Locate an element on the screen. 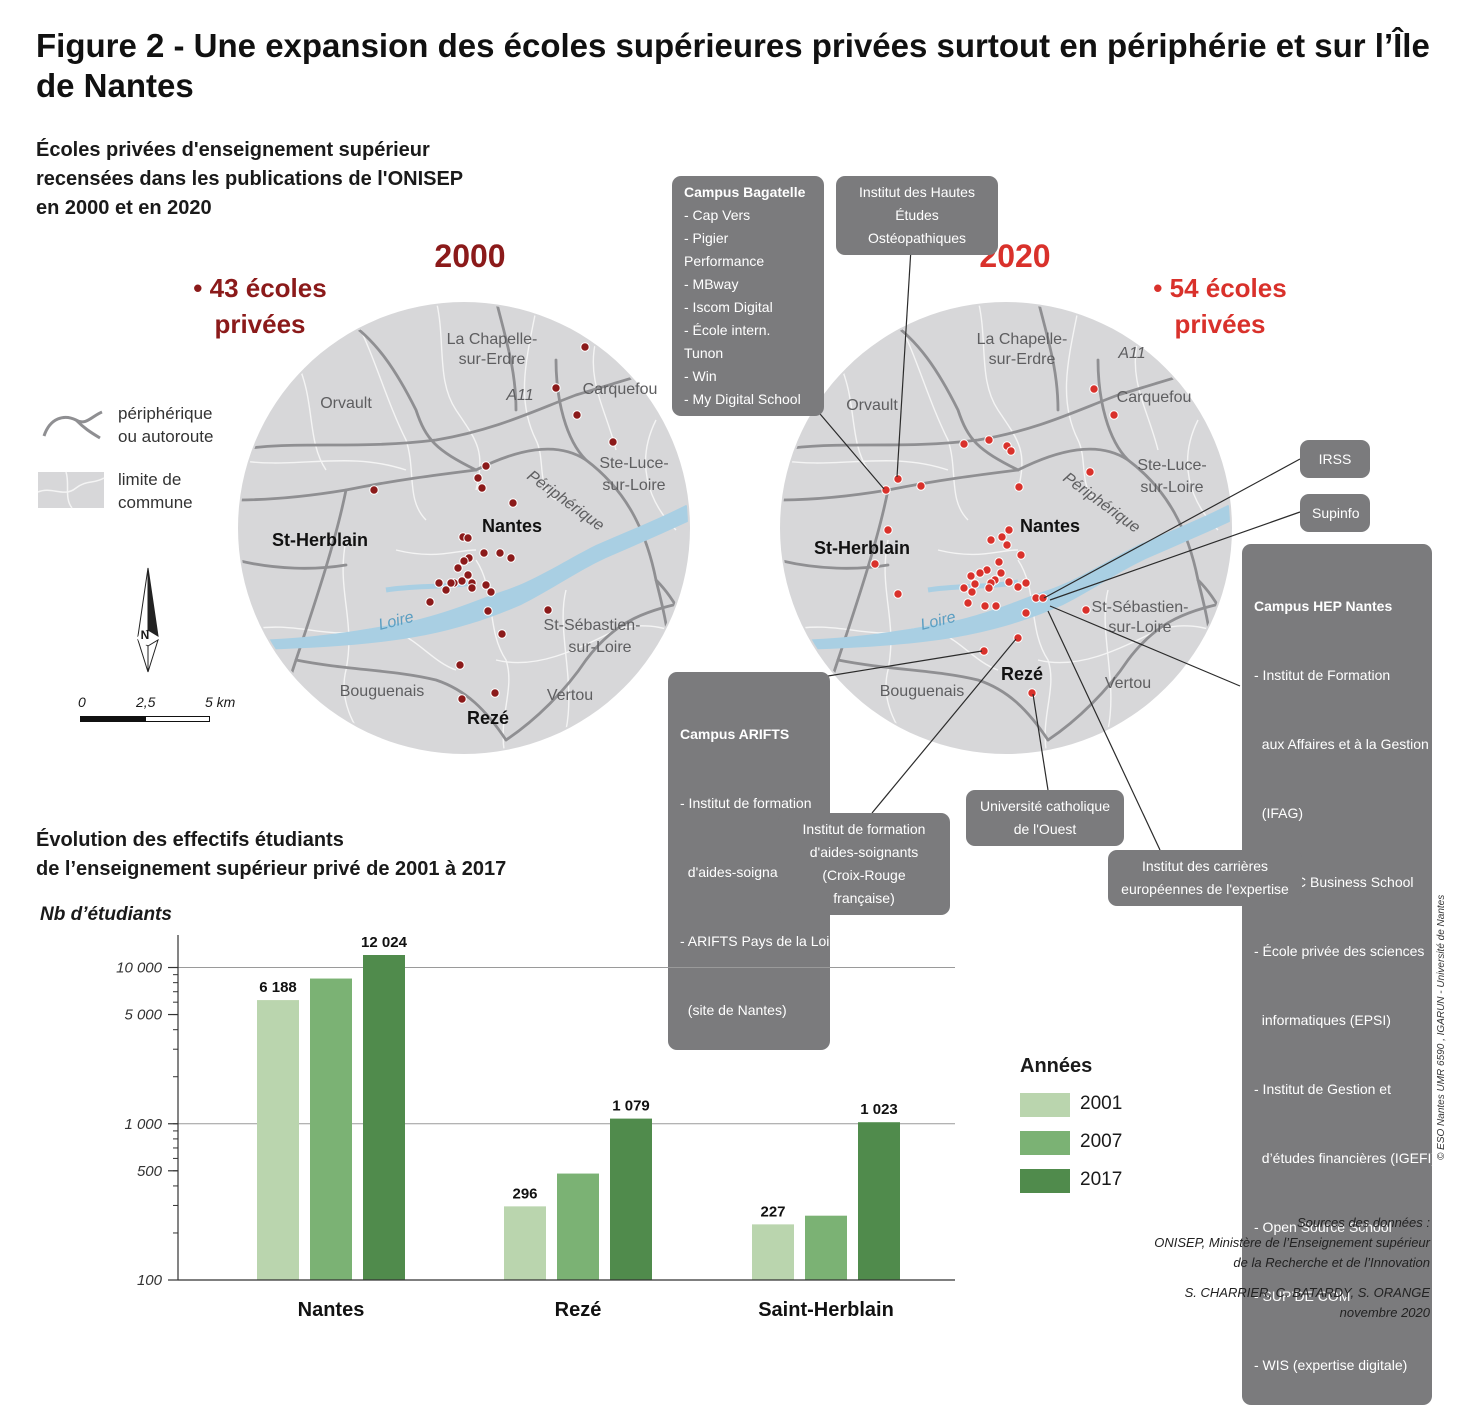 The width and height of the screenshot is (1473, 1405). year-2000-label: 2000 is located at coordinates (470, 256).